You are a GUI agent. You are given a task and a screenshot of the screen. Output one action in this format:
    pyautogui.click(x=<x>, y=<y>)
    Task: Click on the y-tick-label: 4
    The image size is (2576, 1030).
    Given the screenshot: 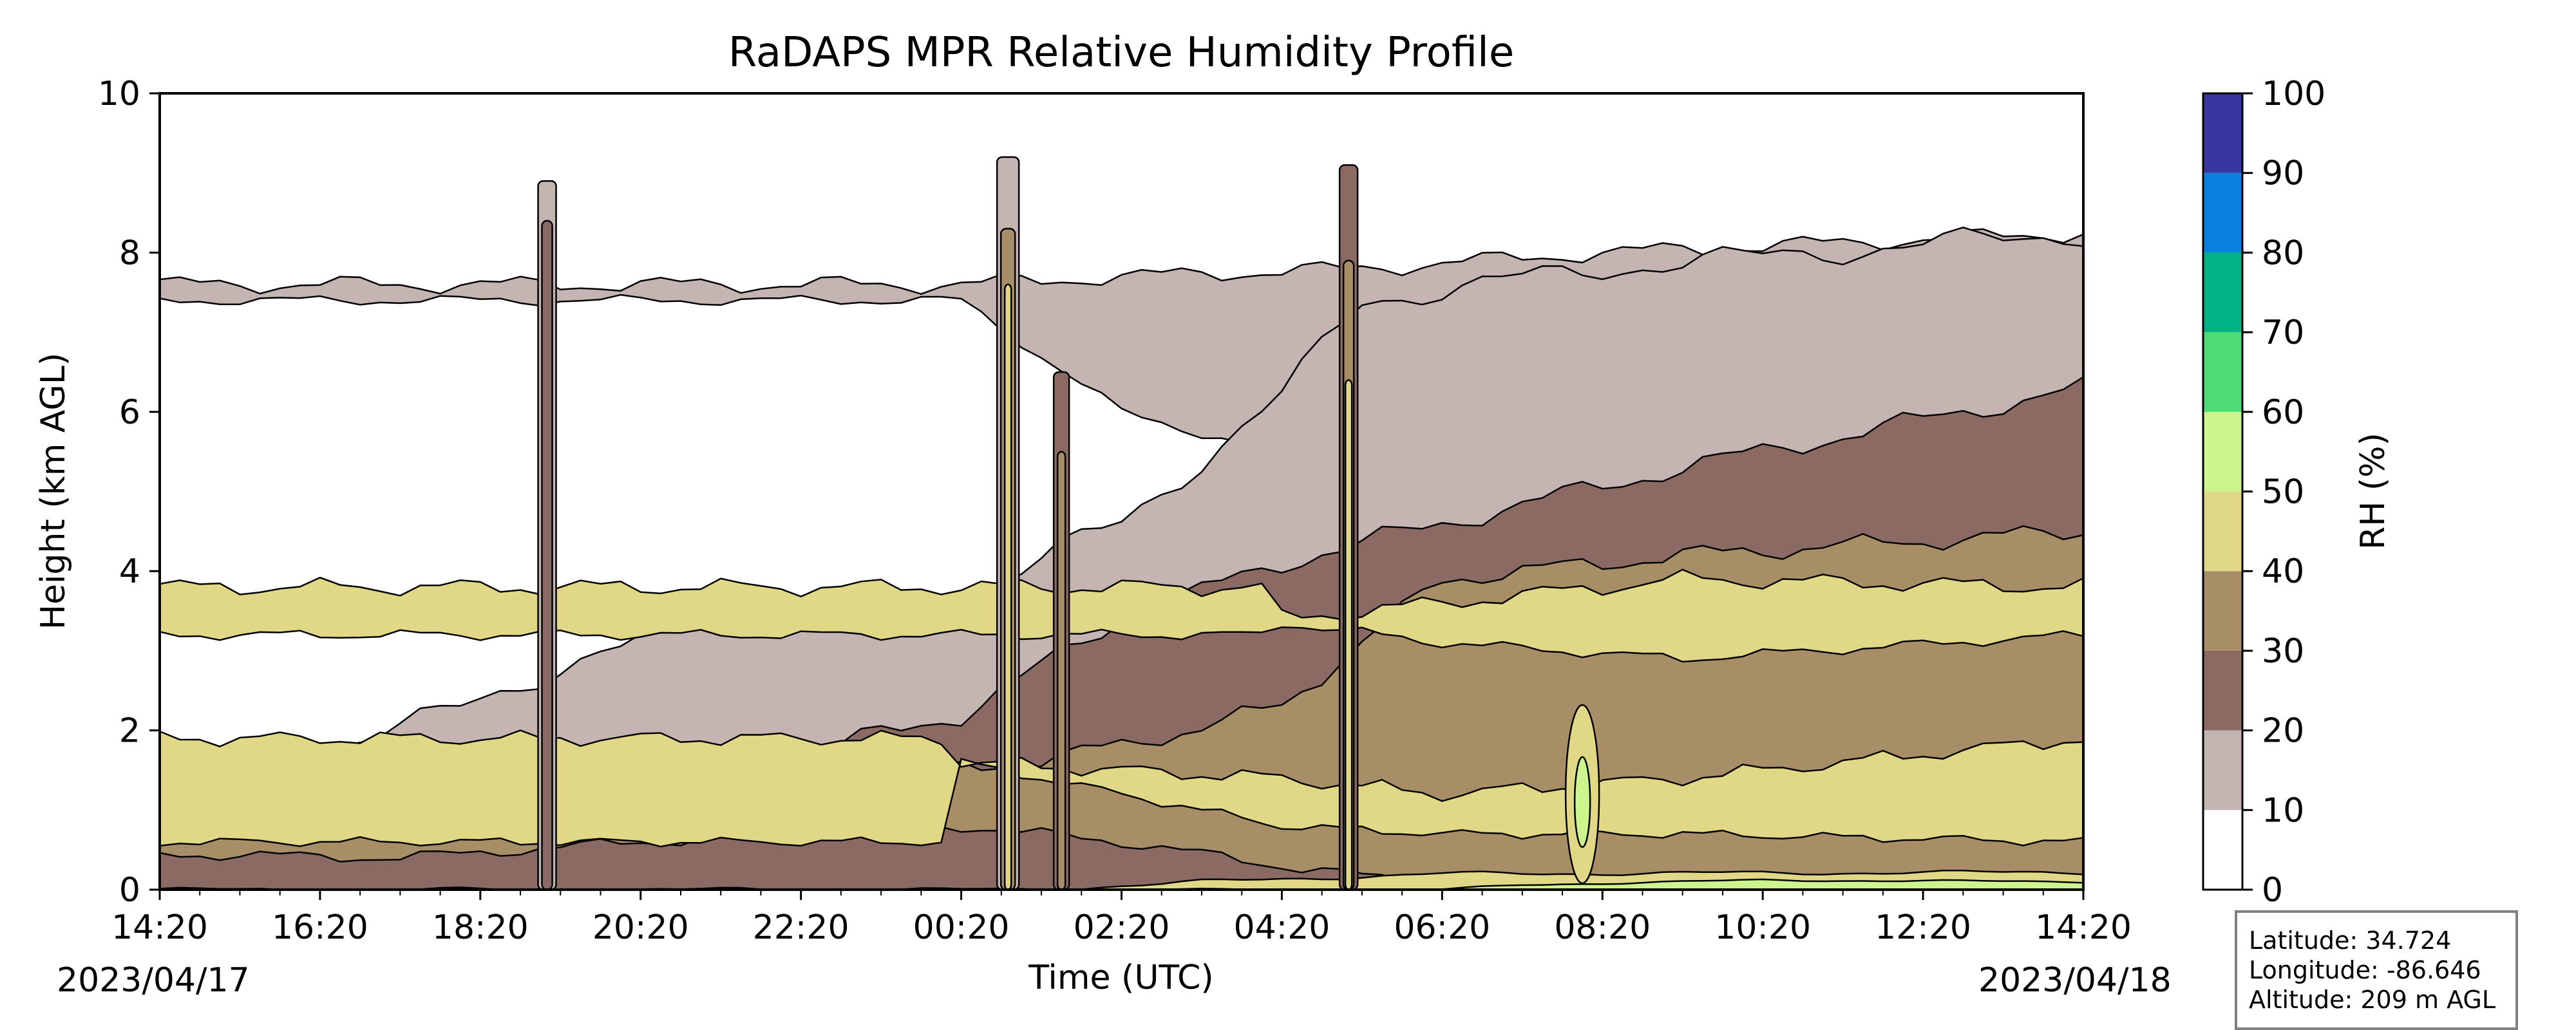 What is the action you would take?
    pyautogui.click(x=129, y=571)
    